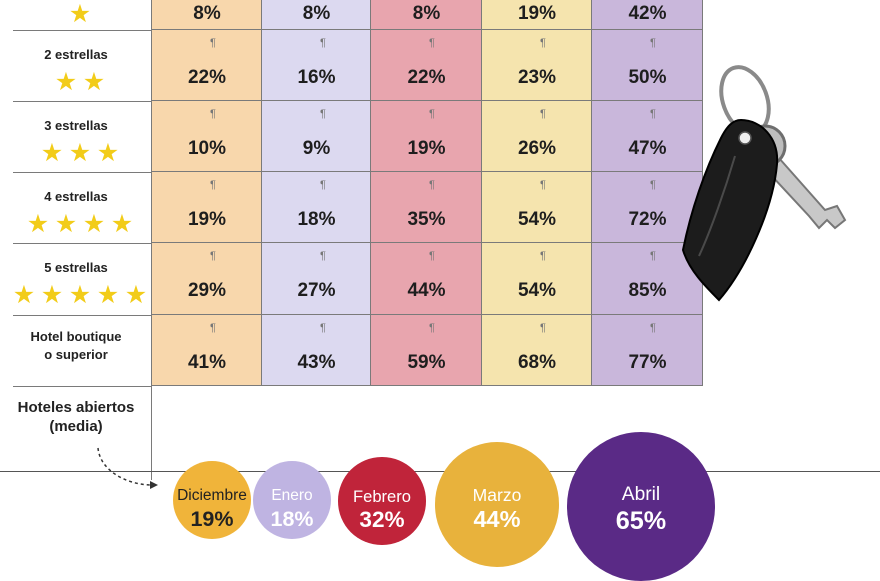  Describe the element at coordinates (641, 520) in the screenshot. I see `bubble-percent-label: 65%` at that location.